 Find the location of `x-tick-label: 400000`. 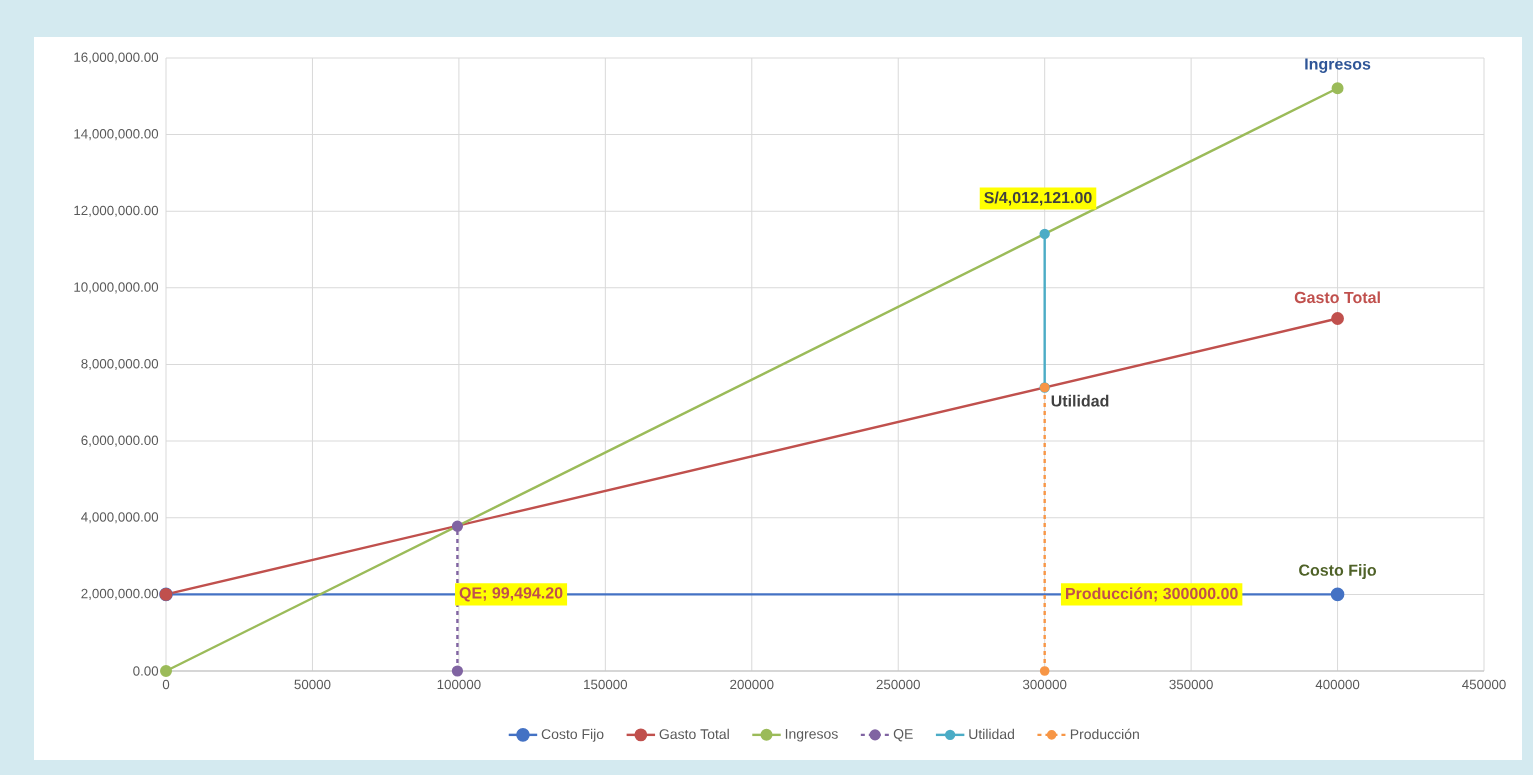

x-tick-label: 400000 is located at coordinates (1337, 684).